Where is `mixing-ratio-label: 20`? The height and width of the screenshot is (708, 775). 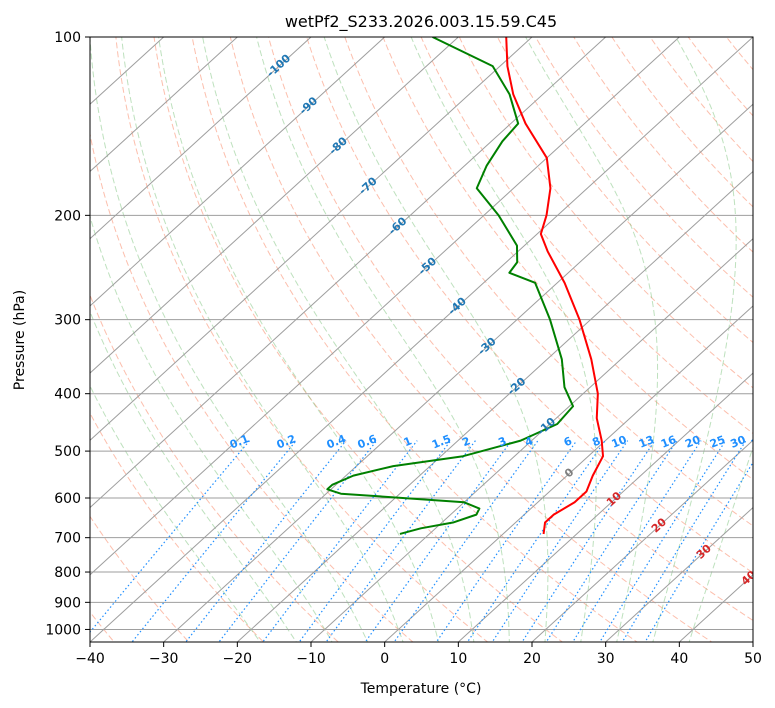 mixing-ratio-label: 20 is located at coordinates (692, 442).